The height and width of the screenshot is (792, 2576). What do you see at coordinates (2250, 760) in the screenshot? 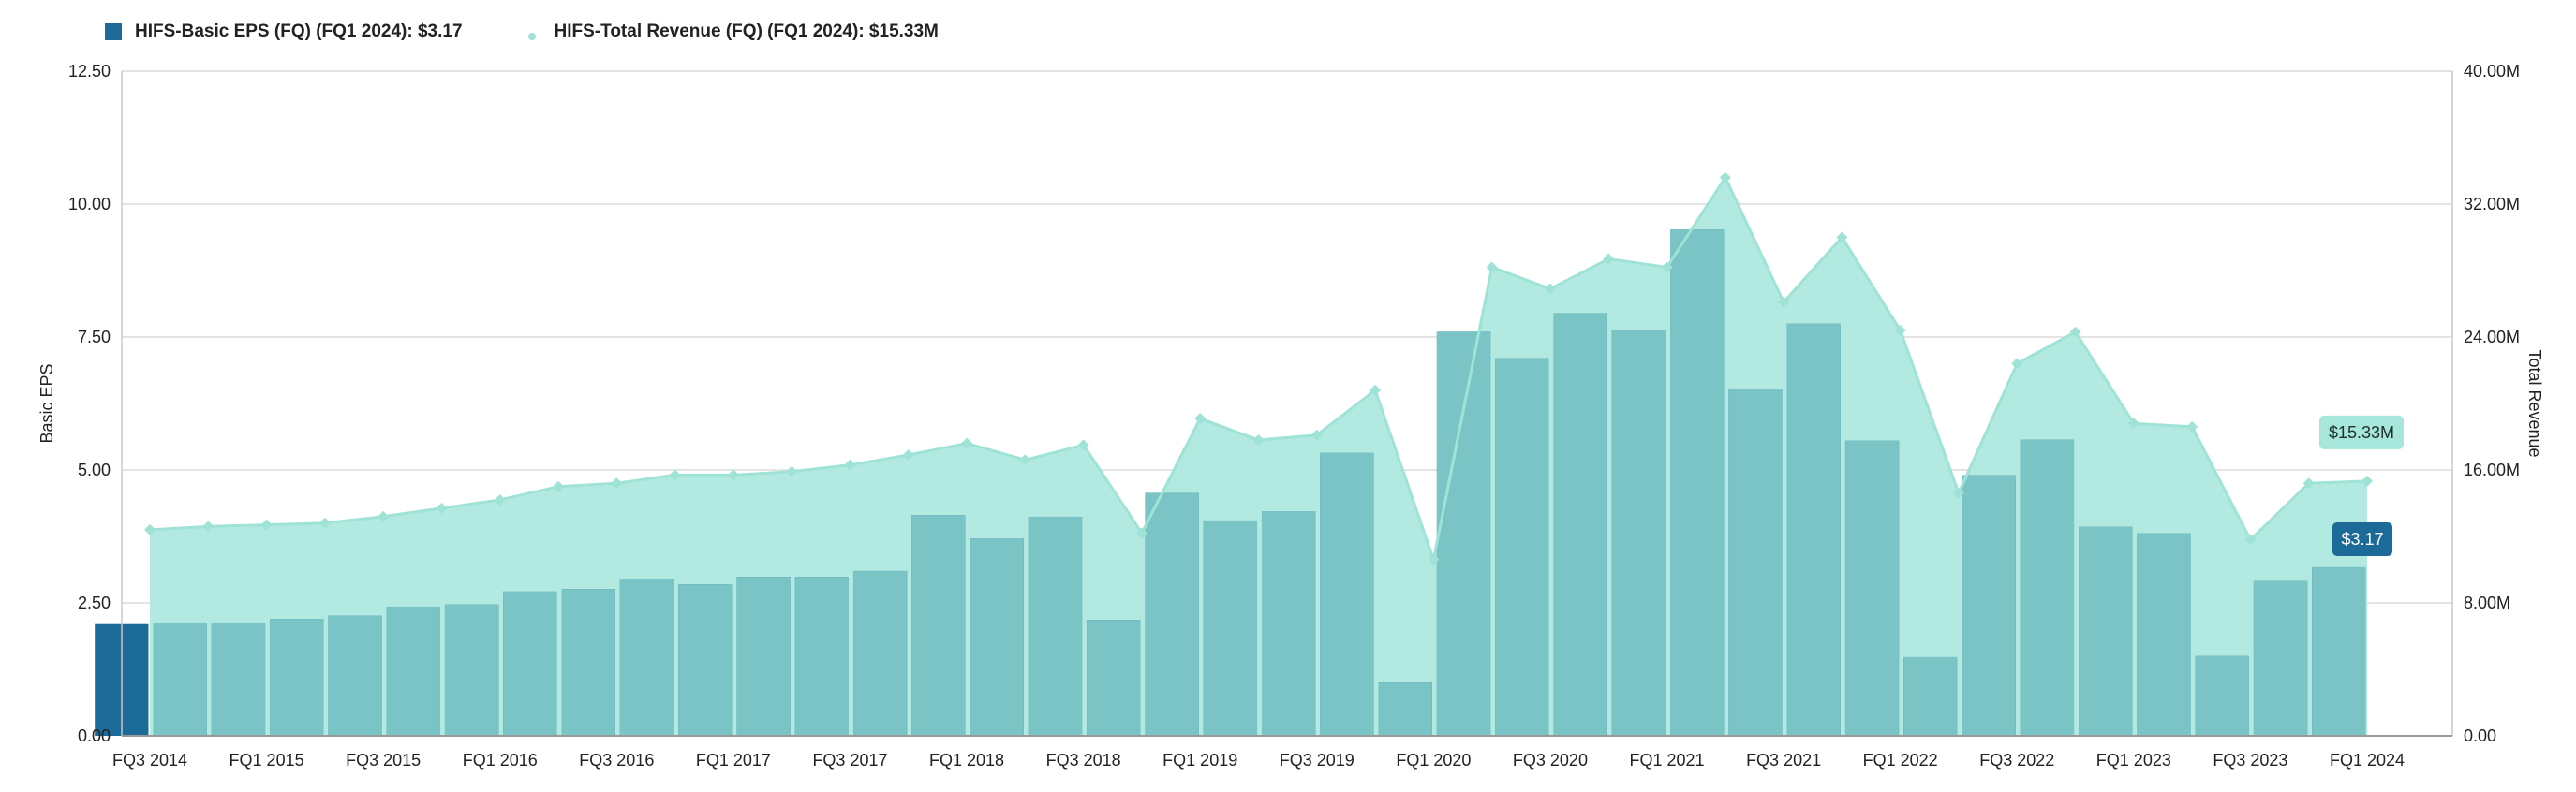
I see `x-tick-label: FQ3 2023` at bounding box center [2250, 760].